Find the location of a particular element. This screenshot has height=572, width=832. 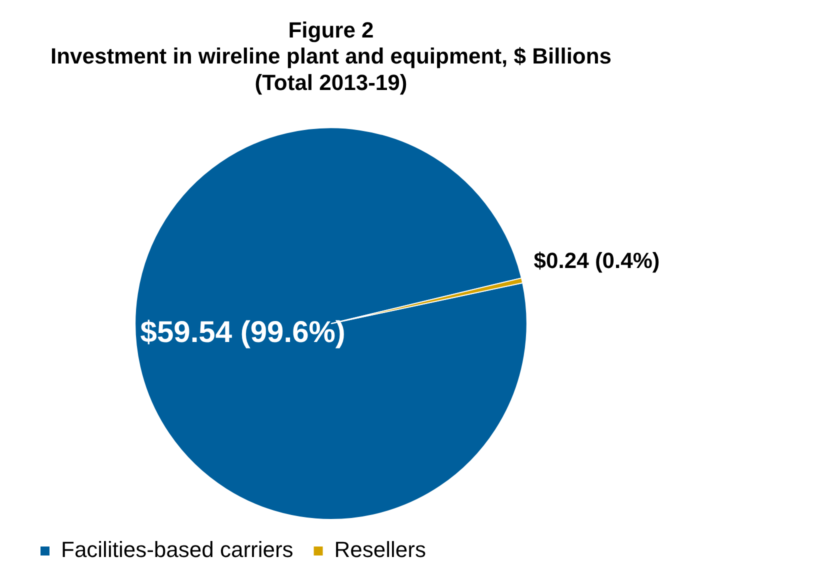

data-label: $59.54 (99.6%) is located at coordinates (243, 332).